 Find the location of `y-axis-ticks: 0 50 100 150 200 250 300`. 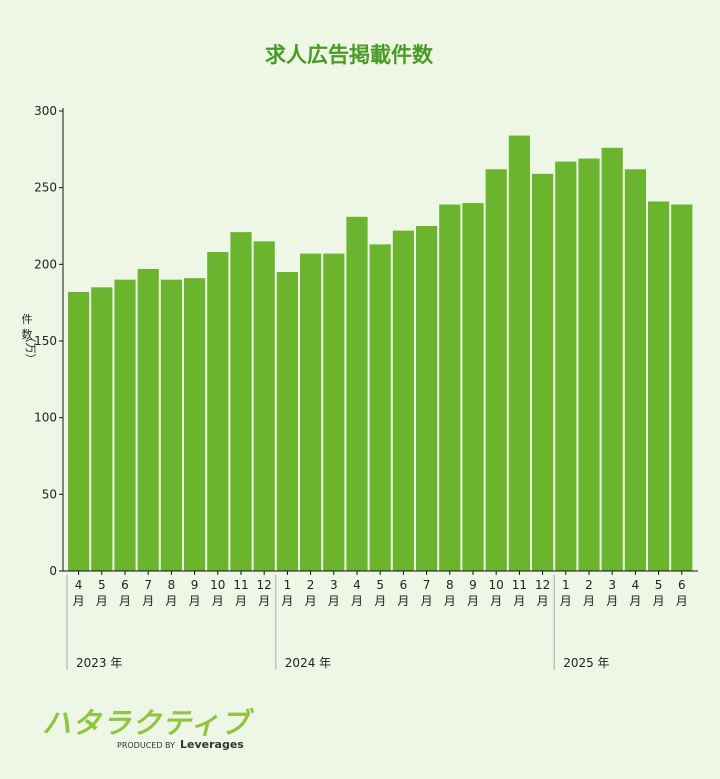

y-axis-ticks: 0 50 100 150 200 250 300 is located at coordinates (48, 341).